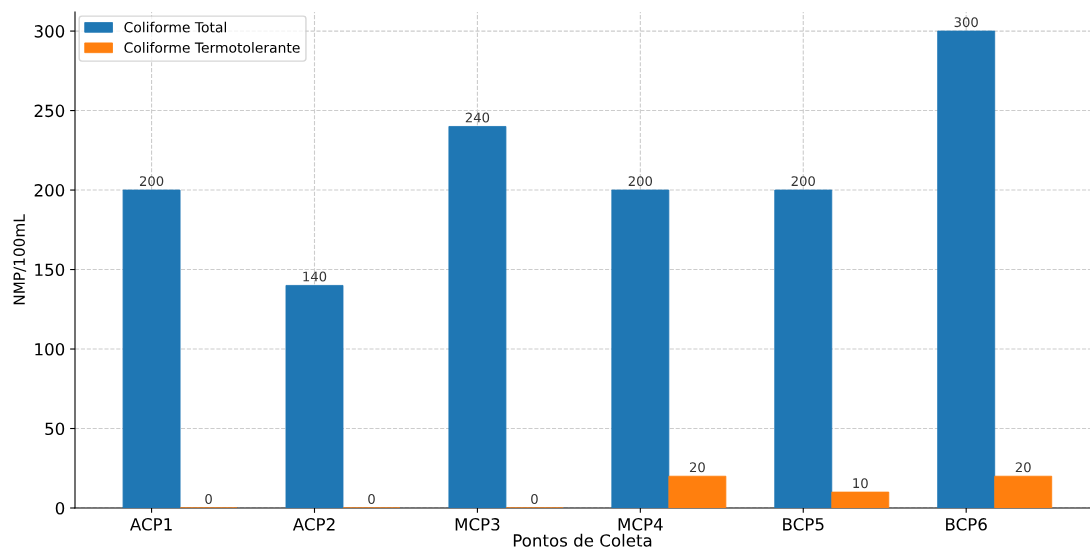  Describe the element at coordinates (477, 524) in the screenshot. I see `x-tick-label: MCP3` at that location.